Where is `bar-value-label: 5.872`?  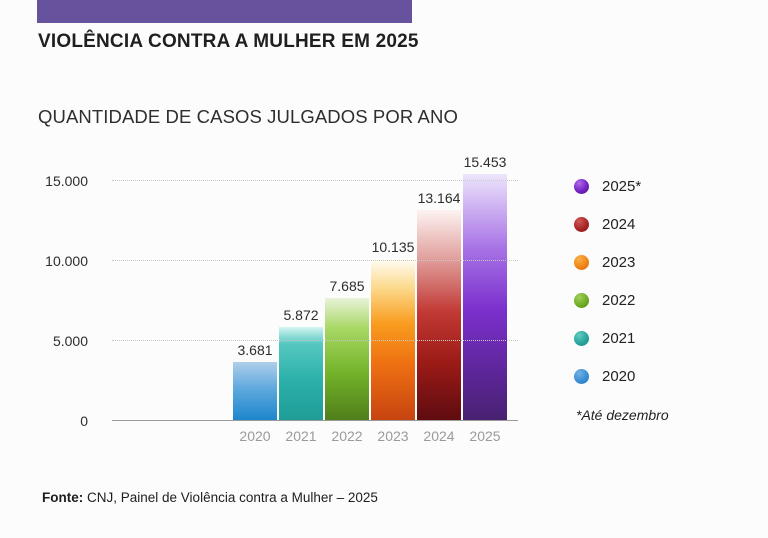
bar-value-label: 5.872 is located at coordinates (301, 315).